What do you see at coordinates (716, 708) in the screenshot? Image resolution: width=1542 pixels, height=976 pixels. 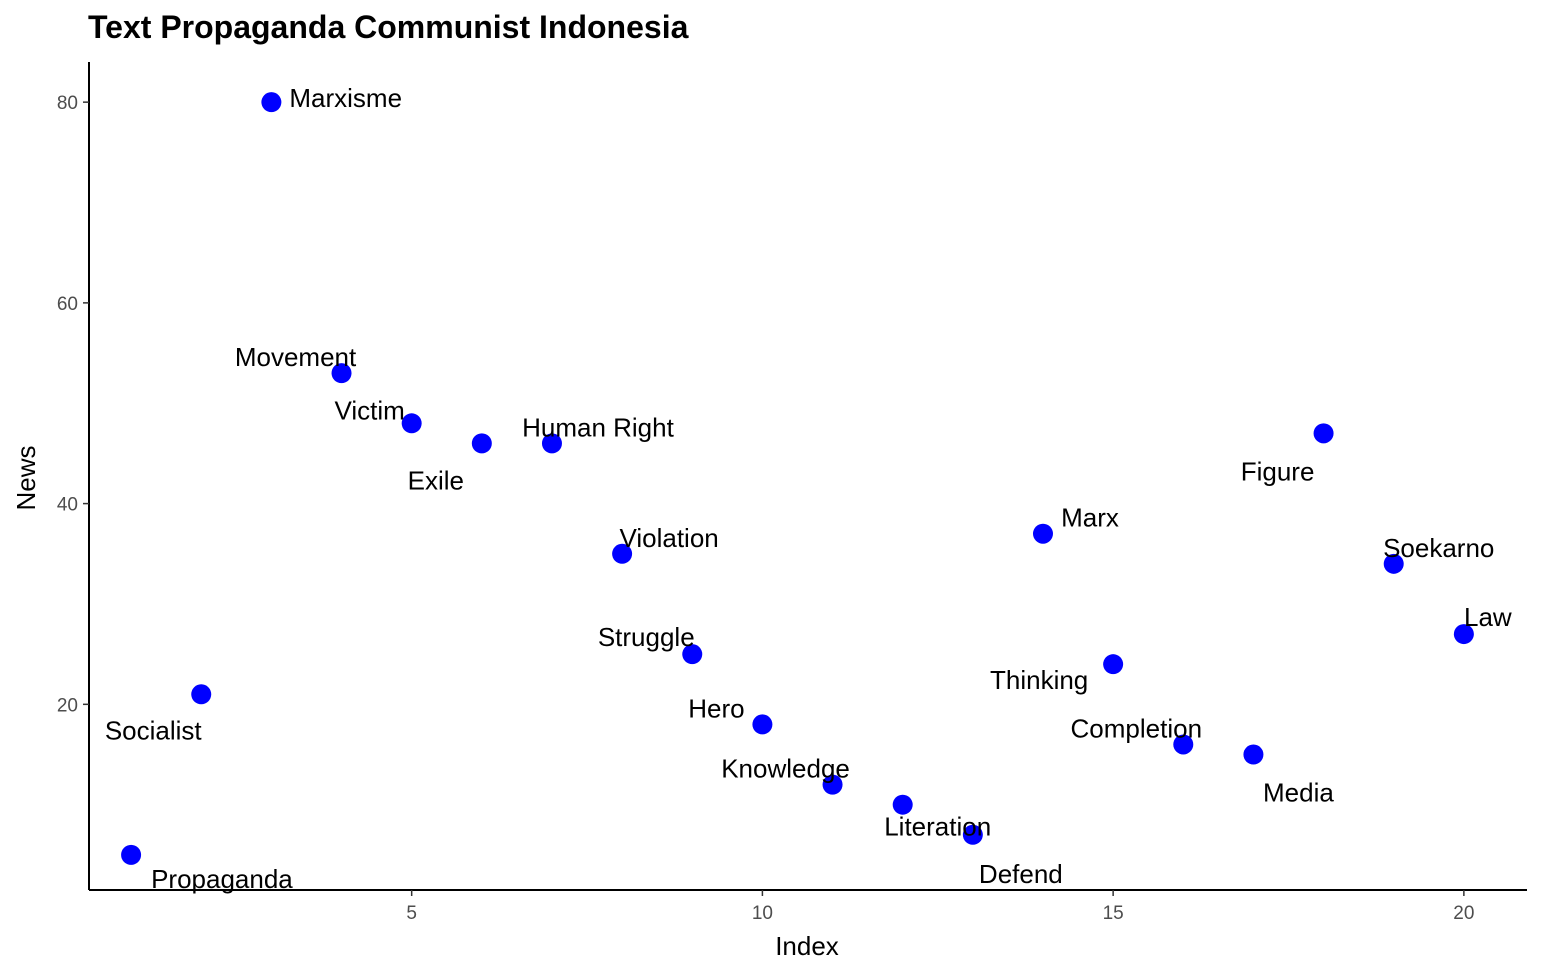 I see `point-label: Hero` at bounding box center [716, 708].